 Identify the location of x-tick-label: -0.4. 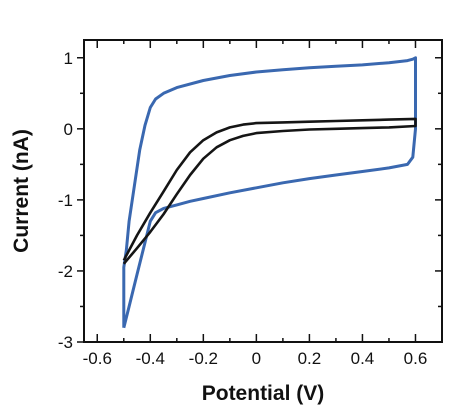
(150, 358).